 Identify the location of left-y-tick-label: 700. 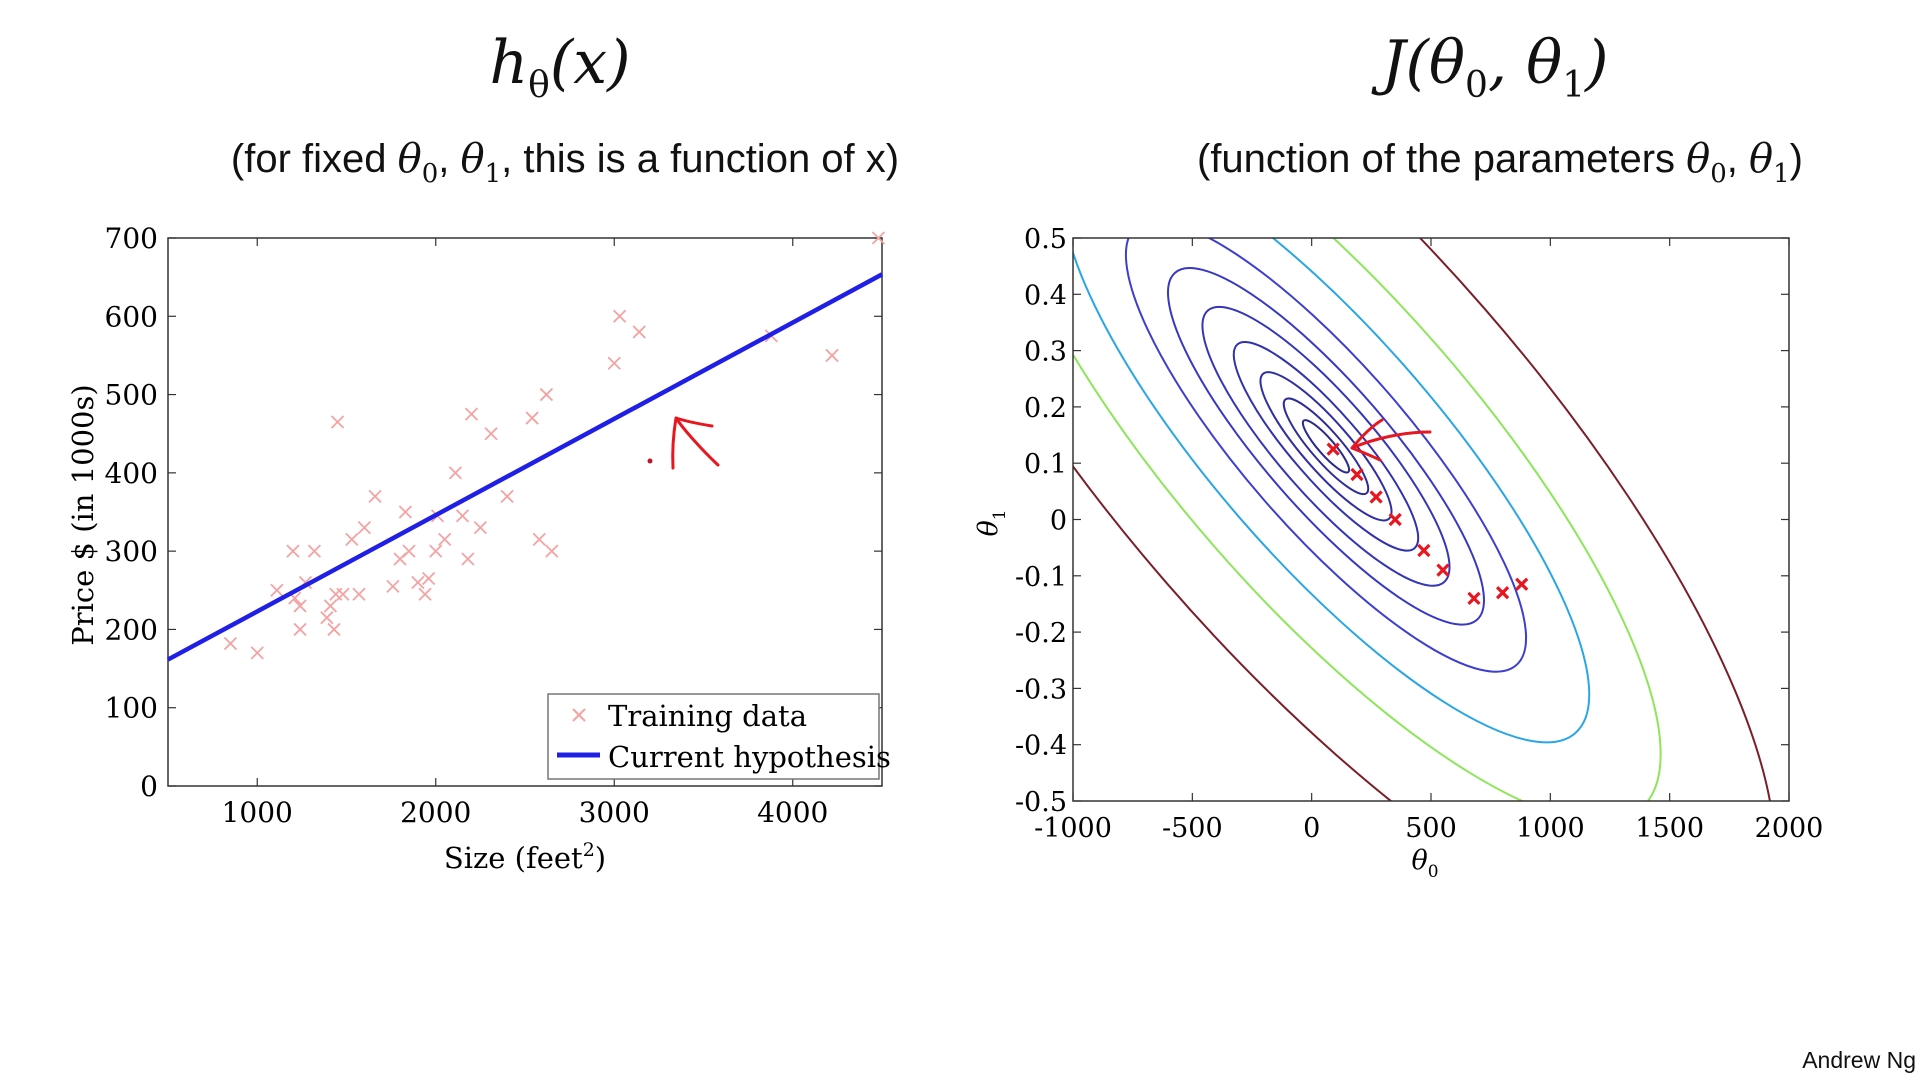
(131, 238).